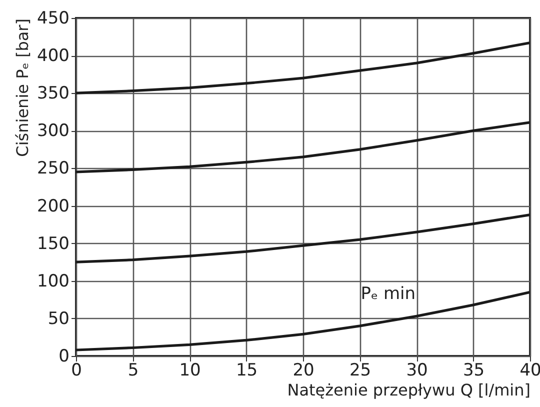  Describe the element at coordinates (22, 87) in the screenshot. I see `y-axis-title: Ciśnienie Pₑ [bar]` at that location.